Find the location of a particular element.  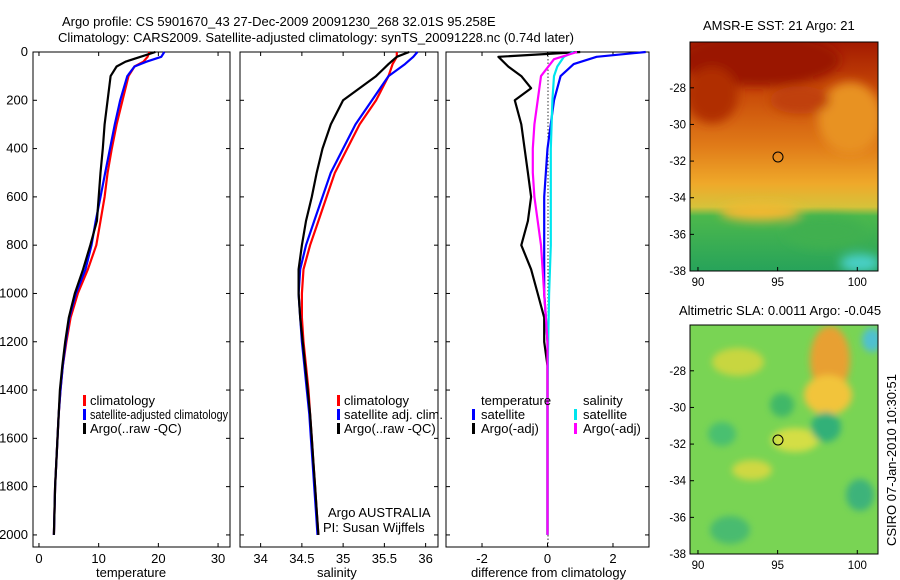

sla-yellow-patch is located at coordinates (738, 362).